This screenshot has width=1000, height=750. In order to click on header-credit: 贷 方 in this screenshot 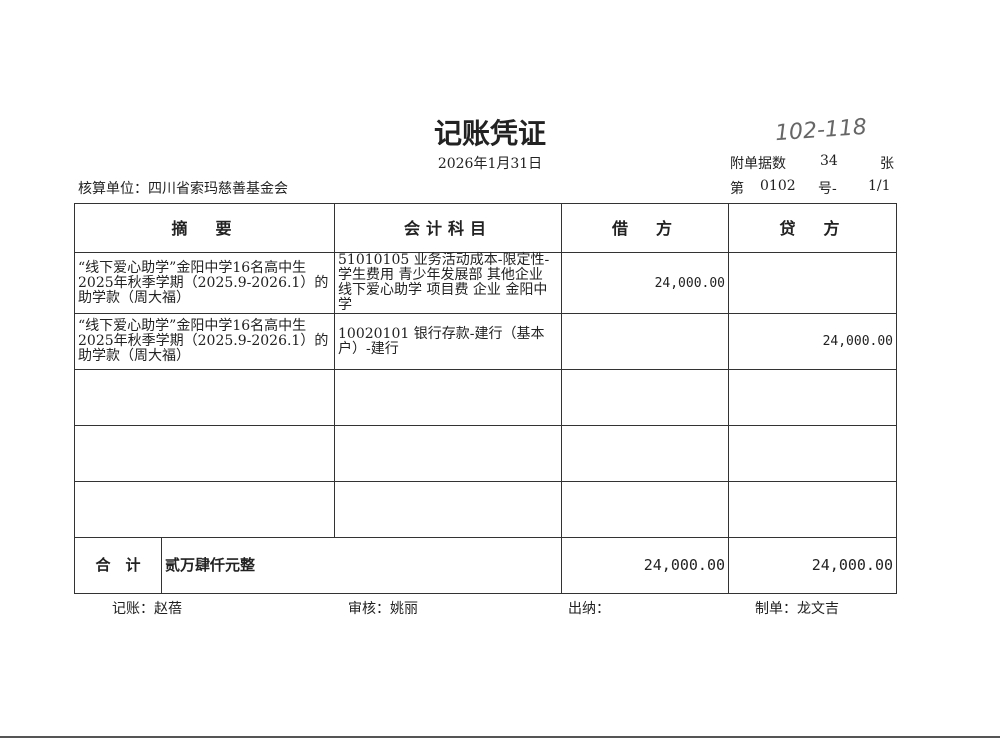, I will do `click(813, 228)`.